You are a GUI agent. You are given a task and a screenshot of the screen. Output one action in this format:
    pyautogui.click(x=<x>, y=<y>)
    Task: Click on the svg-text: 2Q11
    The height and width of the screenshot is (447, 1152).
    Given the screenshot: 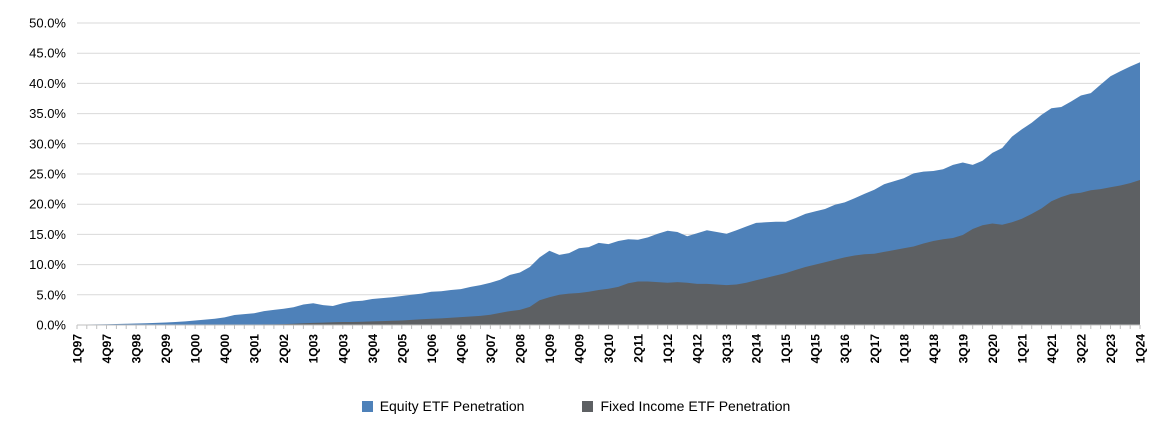 What is the action you would take?
    pyautogui.click(x=639, y=348)
    